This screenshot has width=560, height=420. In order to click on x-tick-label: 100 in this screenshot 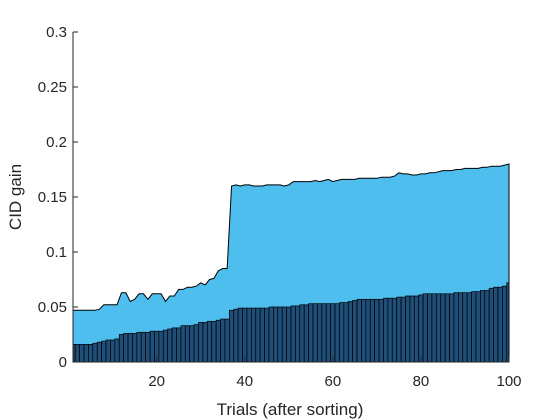, I will do `click(508, 381)`.